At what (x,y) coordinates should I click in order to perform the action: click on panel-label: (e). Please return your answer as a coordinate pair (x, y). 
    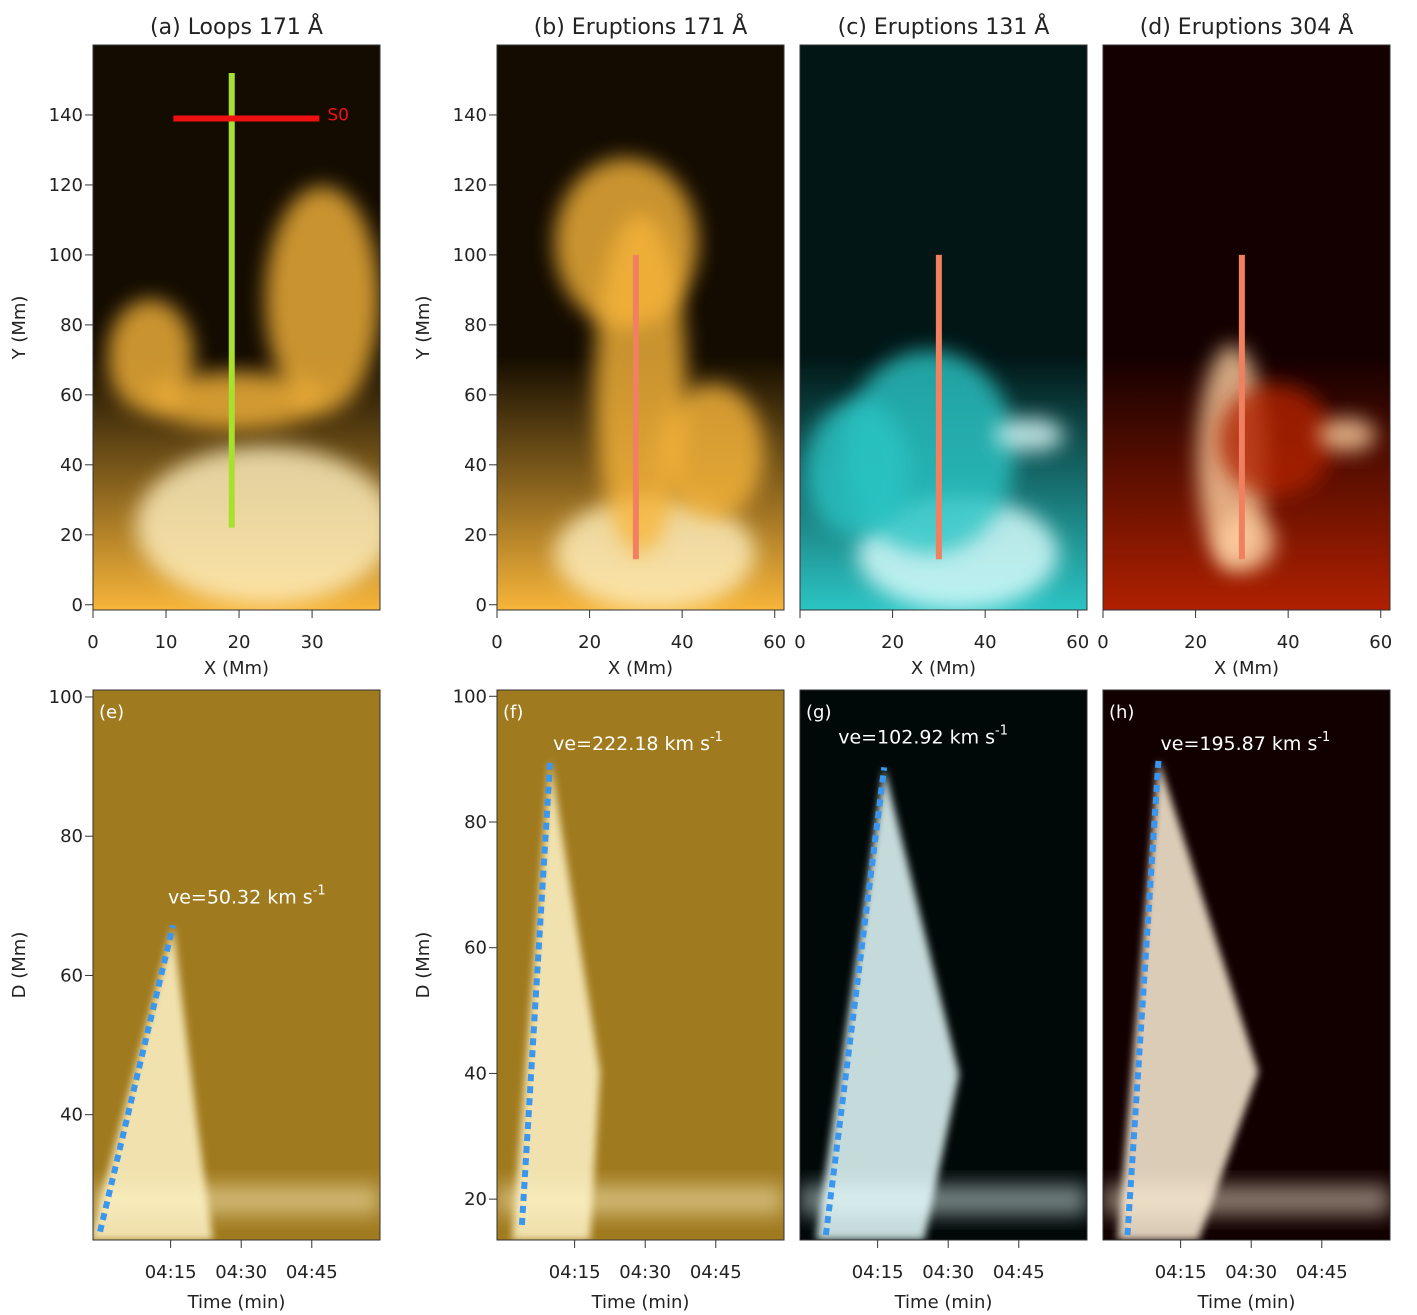
    Looking at the image, I should click on (111, 712).